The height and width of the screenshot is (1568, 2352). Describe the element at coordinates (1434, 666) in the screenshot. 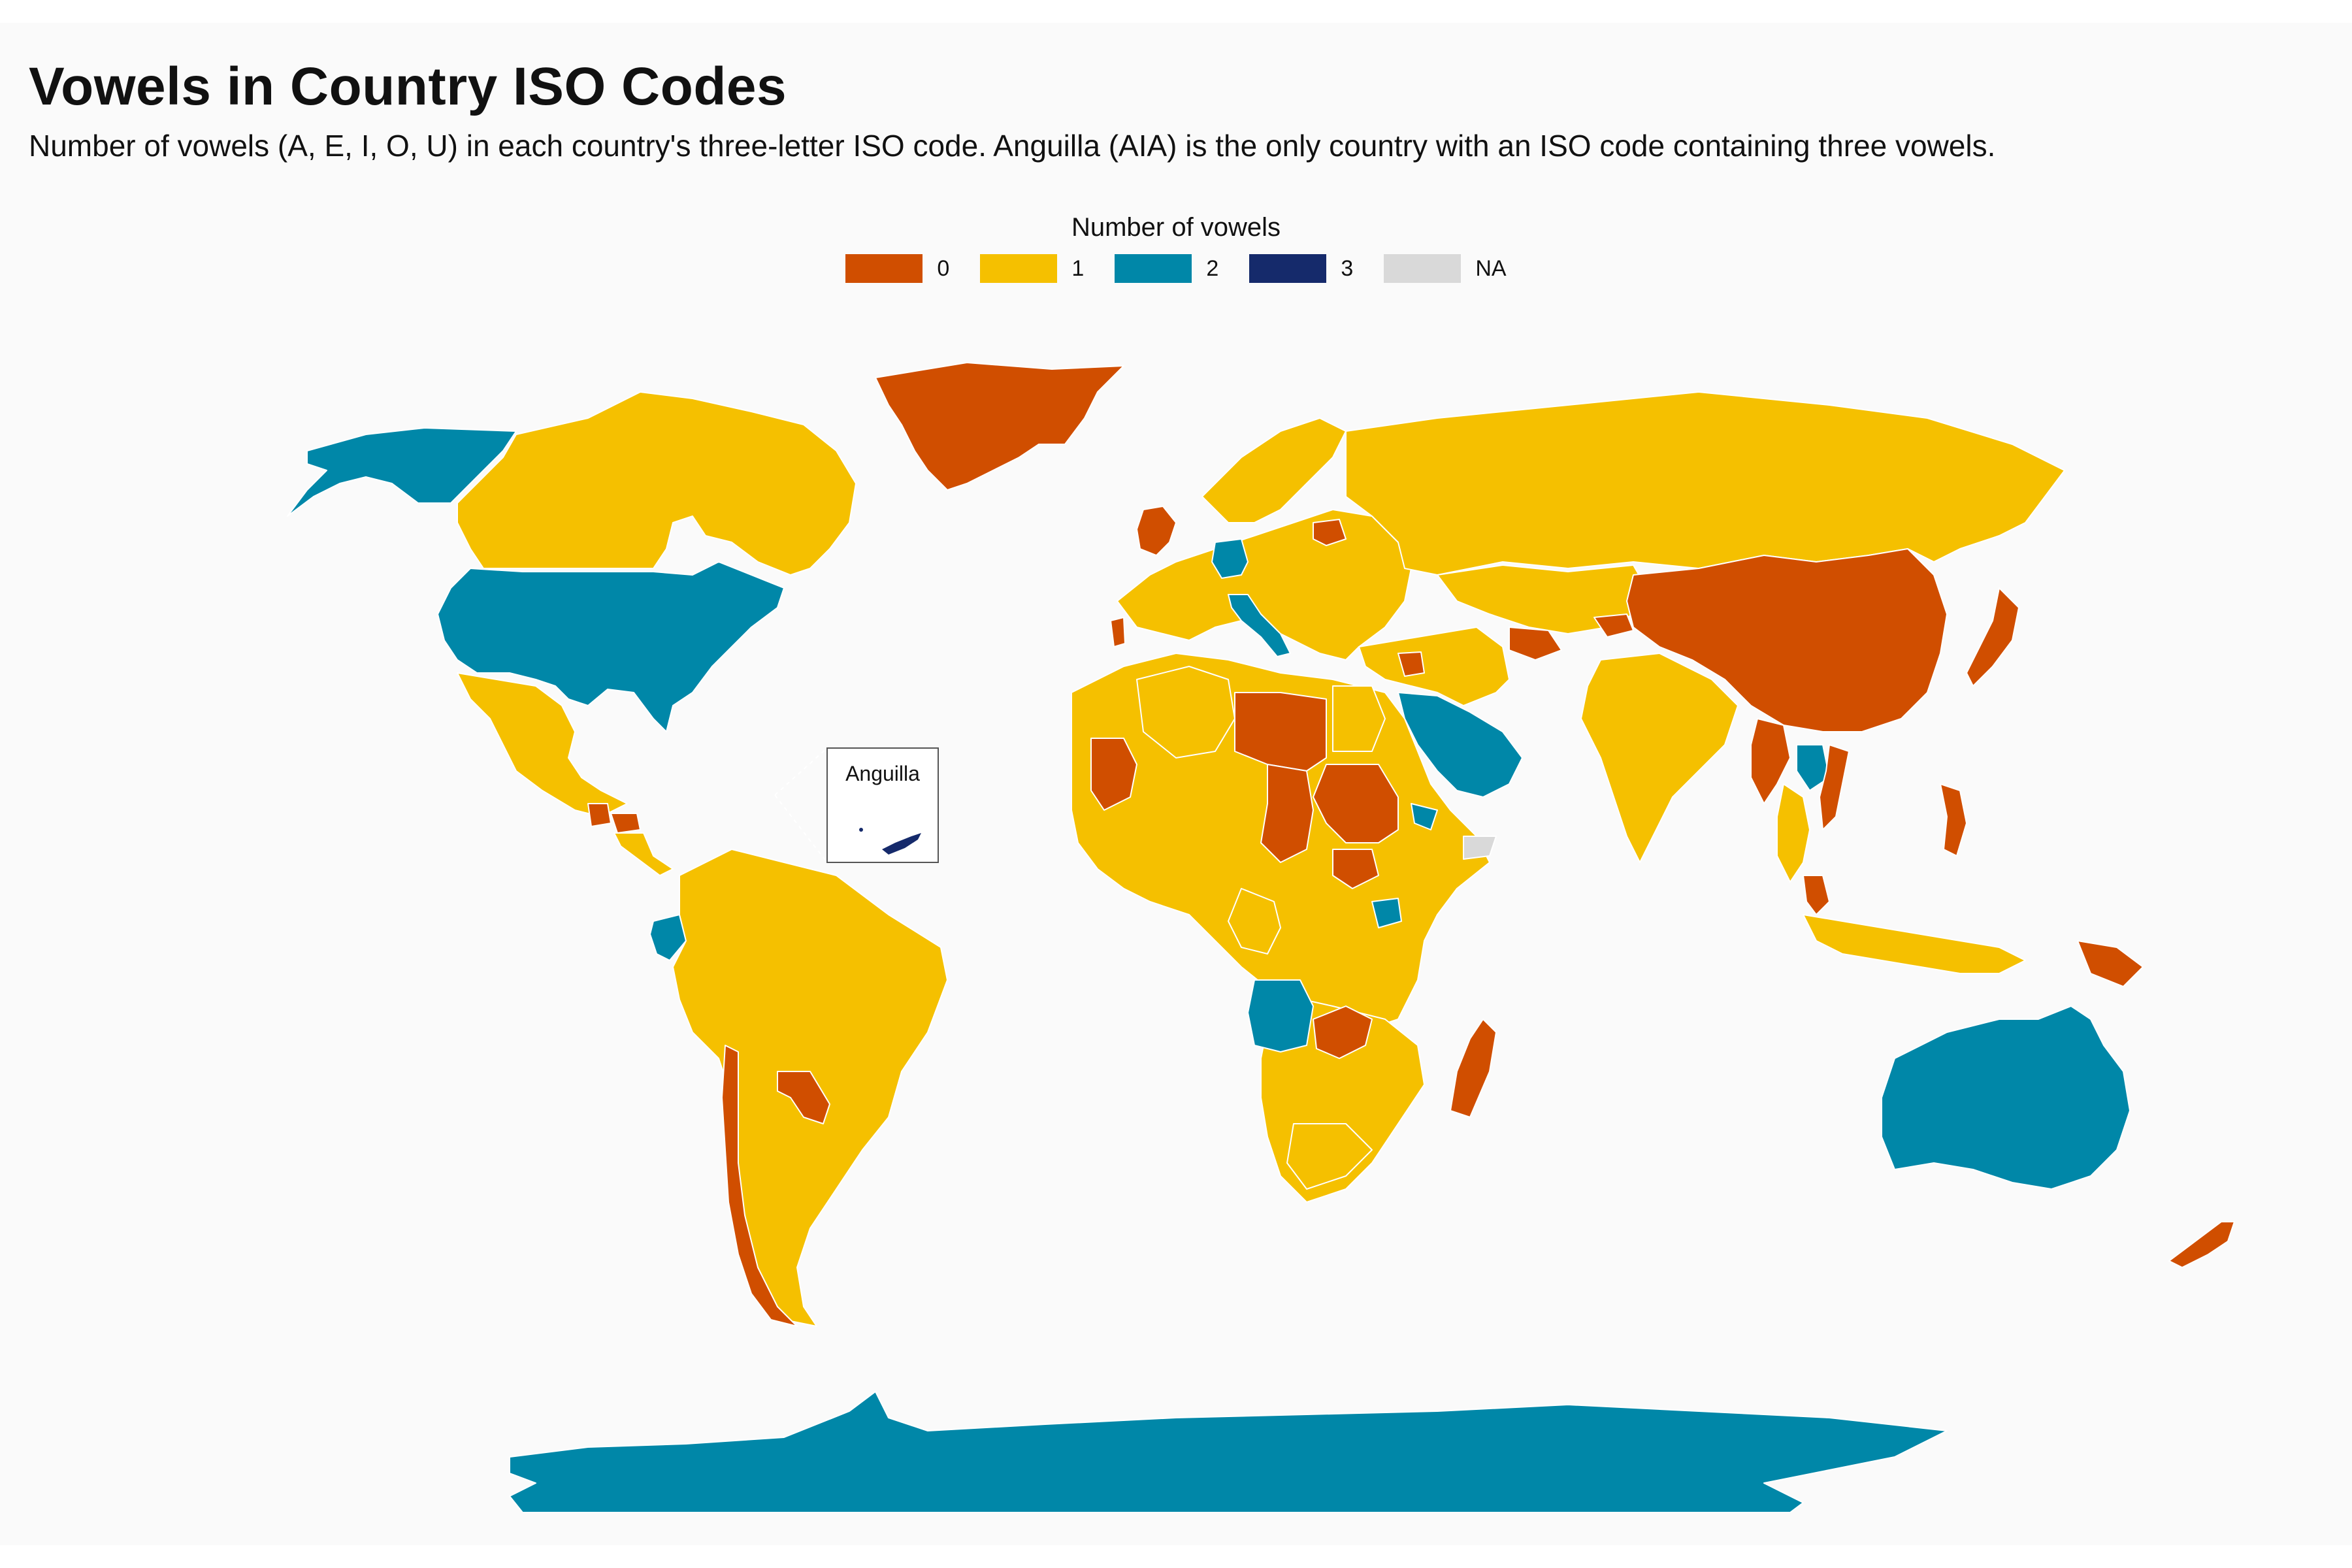

I see `region-middle-east` at that location.